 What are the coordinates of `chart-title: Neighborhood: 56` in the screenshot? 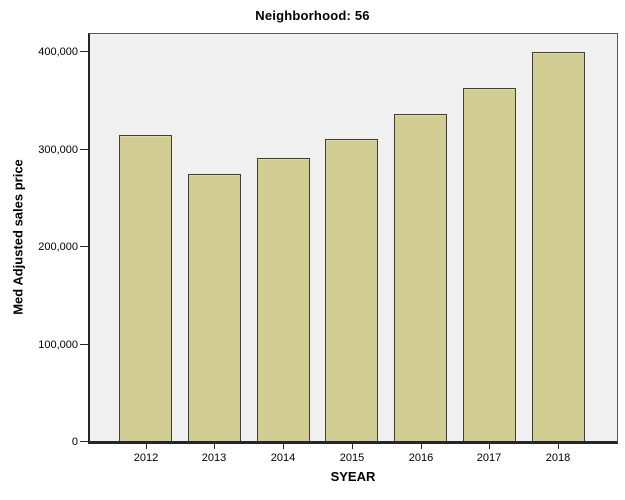 It's located at (312, 15).